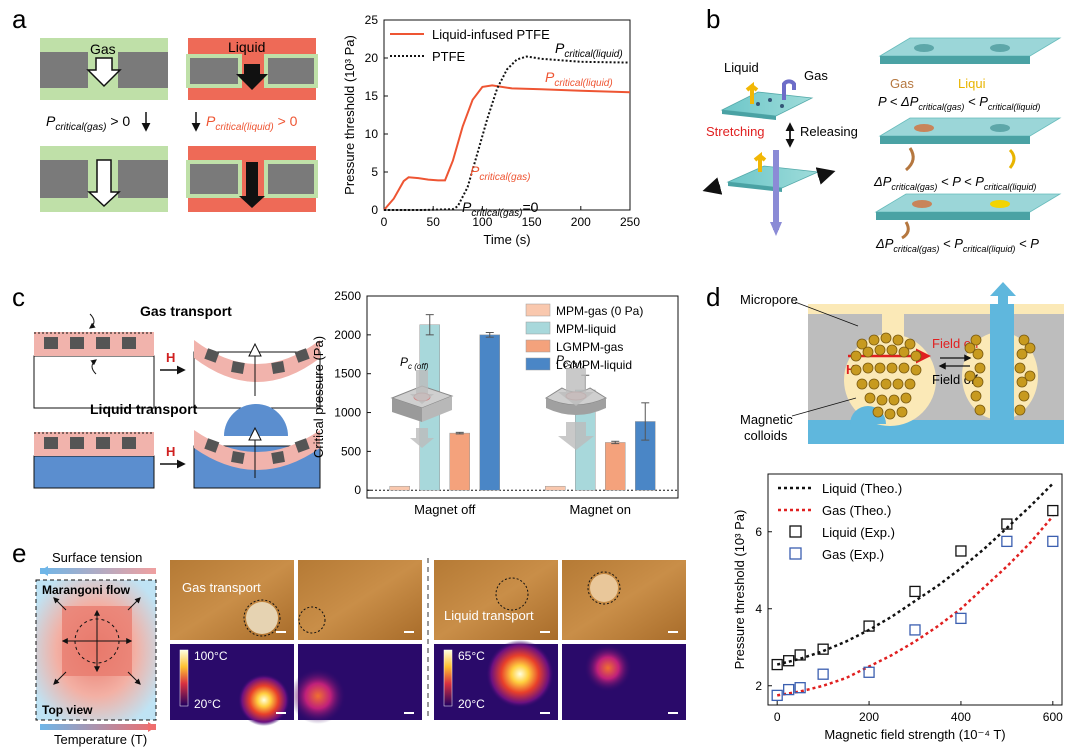 The height and width of the screenshot is (747, 1080). Describe the element at coordinates (570, 361) in the screenshot. I see `c-pc-on: Pc (on)` at that location.